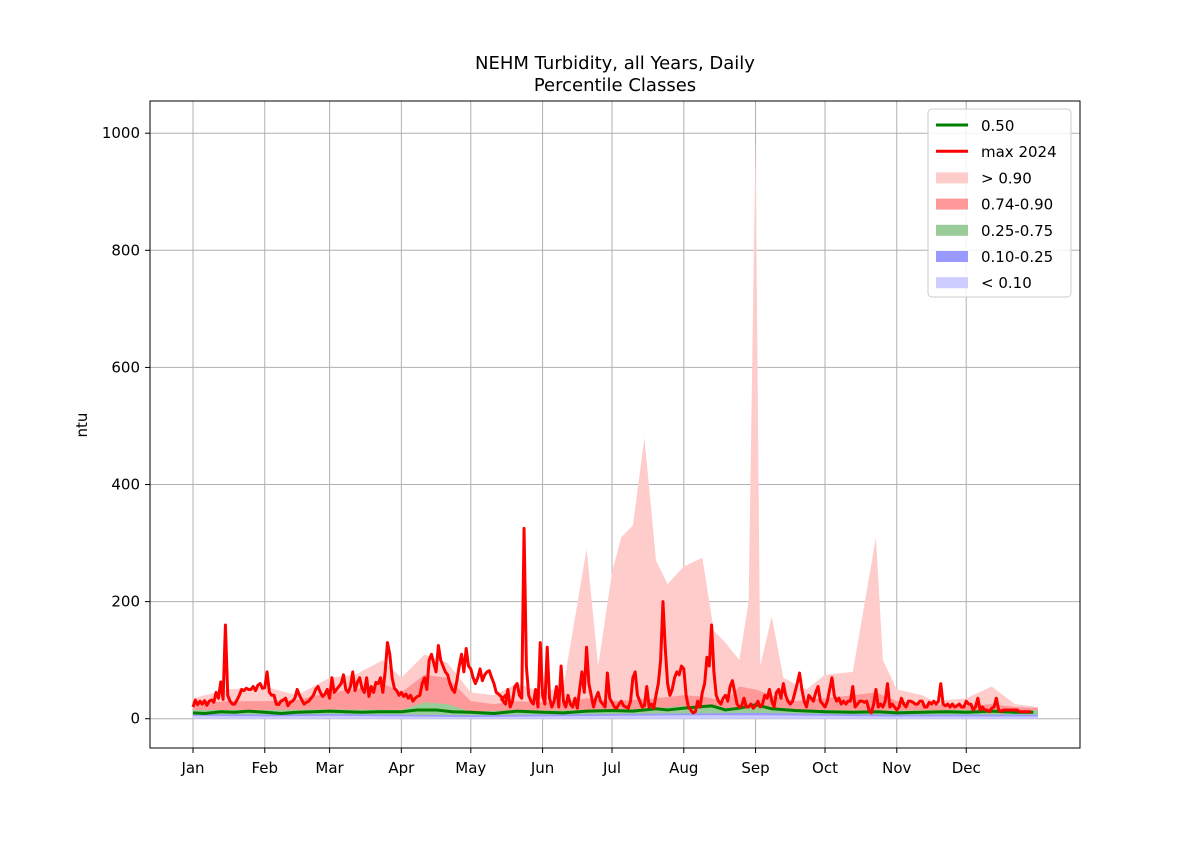 The image size is (1200, 844). Describe the element at coordinates (966, 768) in the screenshot. I see `x-tick-label-dec: Dec` at that location.